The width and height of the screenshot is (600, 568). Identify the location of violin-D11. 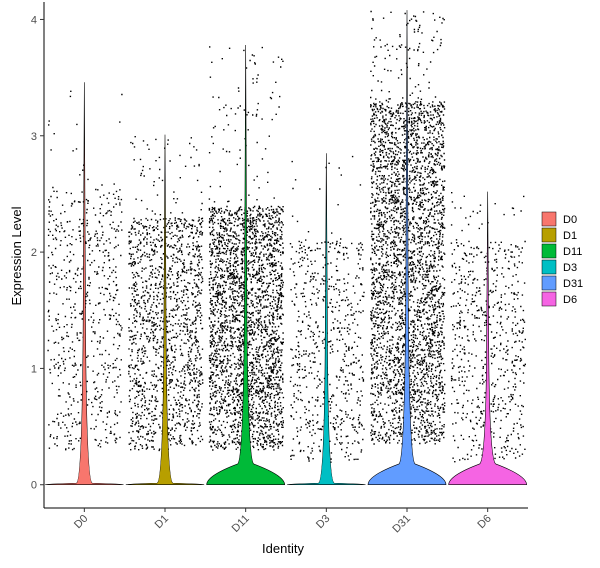
(245, 265).